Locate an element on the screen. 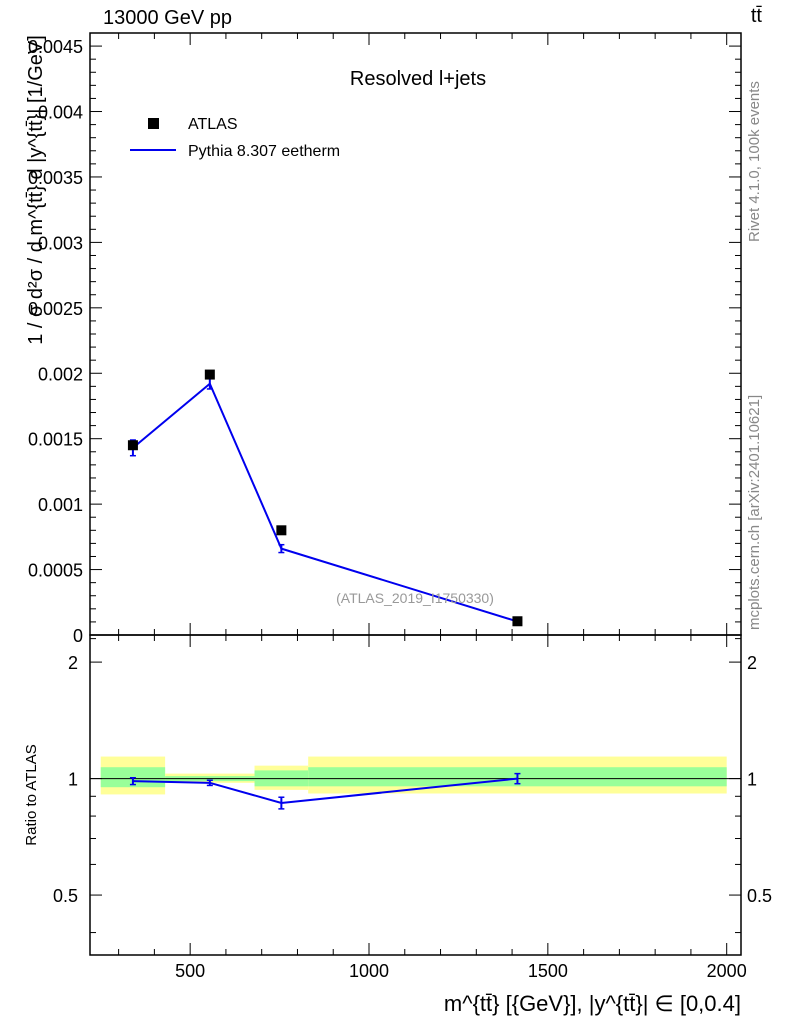 This screenshot has height=1024, width=786. mc-line is located at coordinates (325, 502).